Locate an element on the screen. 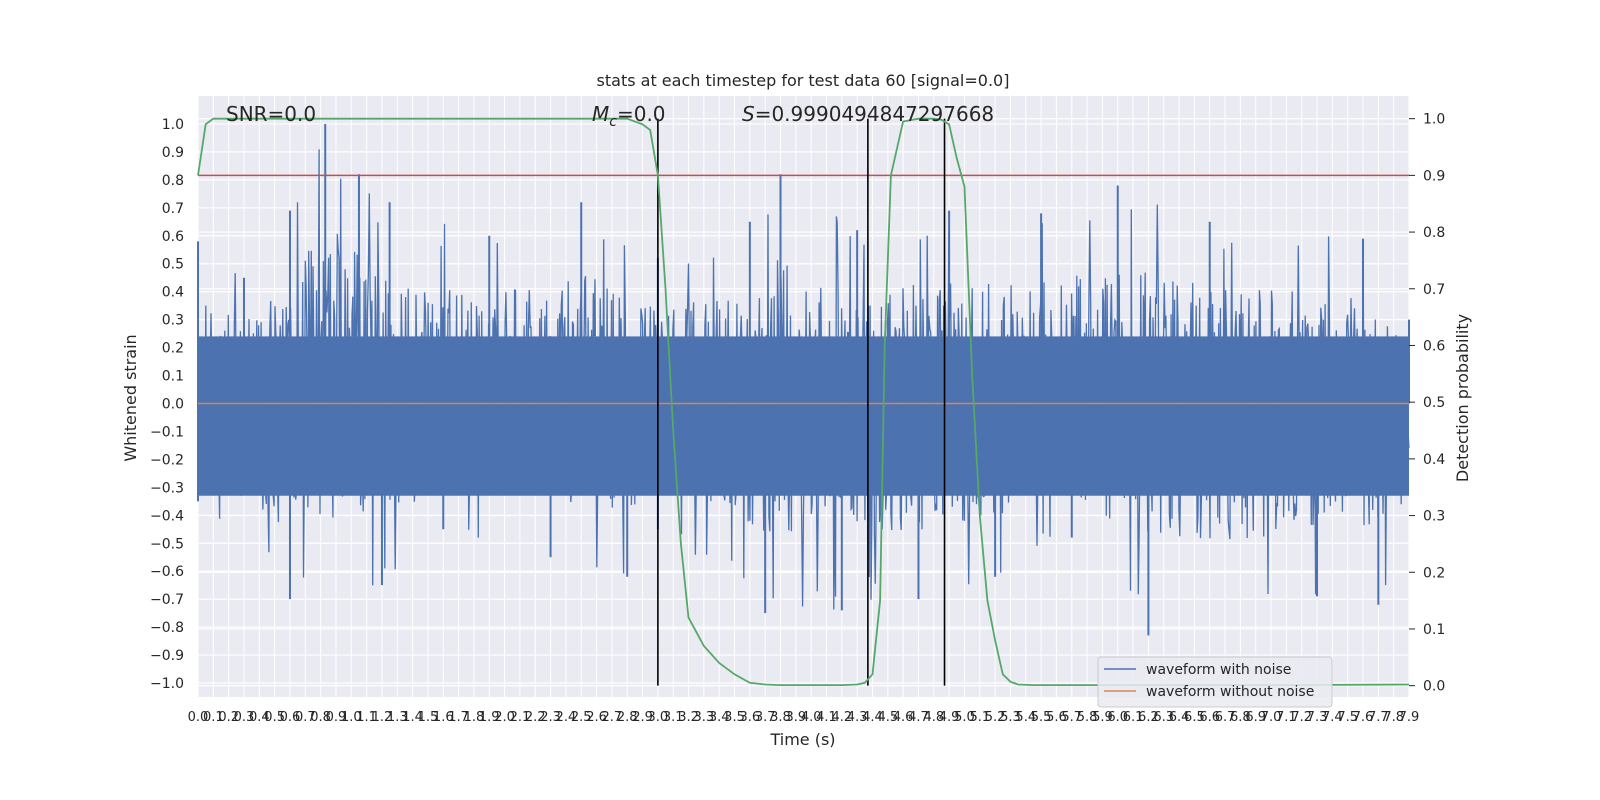 The image size is (1600, 800). y2-tick-label: 0.1 is located at coordinates (1434, 630).